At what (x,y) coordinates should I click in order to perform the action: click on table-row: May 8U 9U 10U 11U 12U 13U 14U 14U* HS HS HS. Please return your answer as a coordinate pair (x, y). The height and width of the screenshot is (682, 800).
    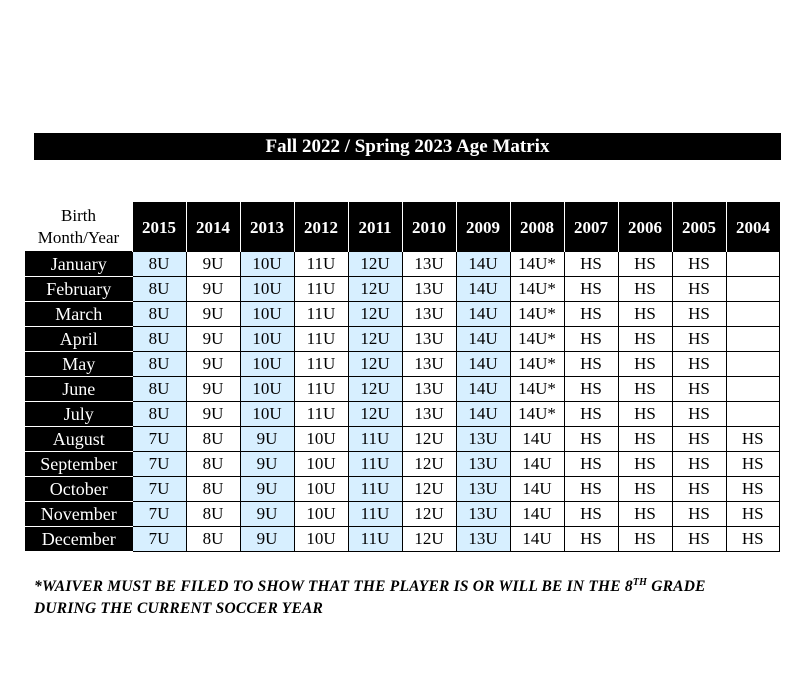
    Looking at the image, I should click on (402, 364).